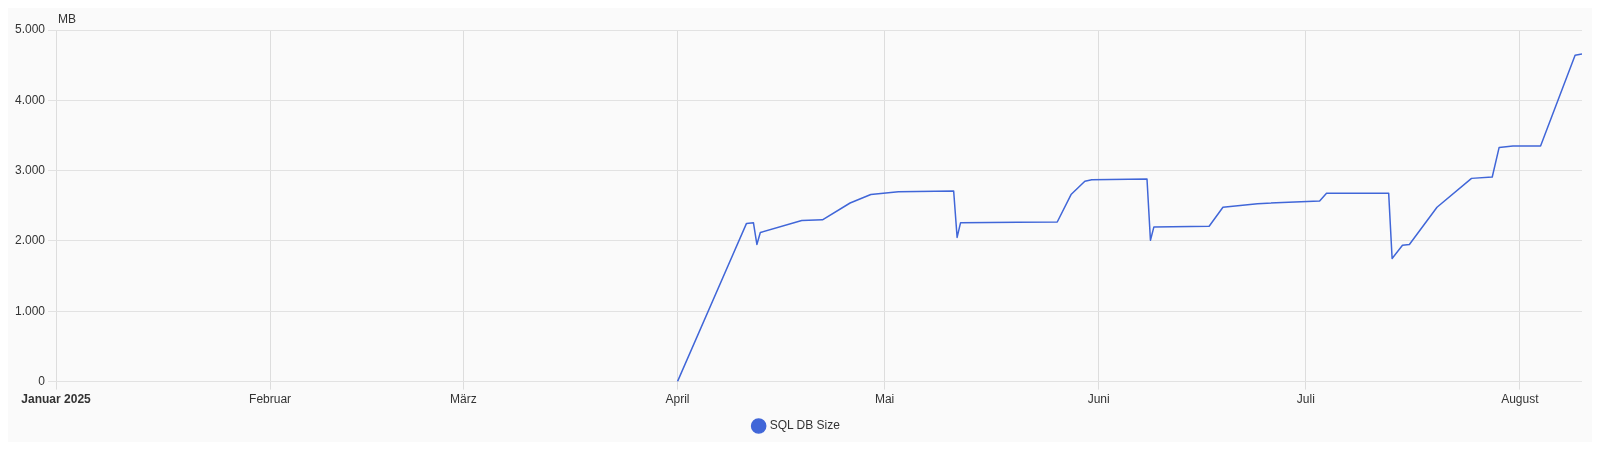  What do you see at coordinates (30, 29) in the screenshot?
I see `y-tick-label: 5.000` at bounding box center [30, 29].